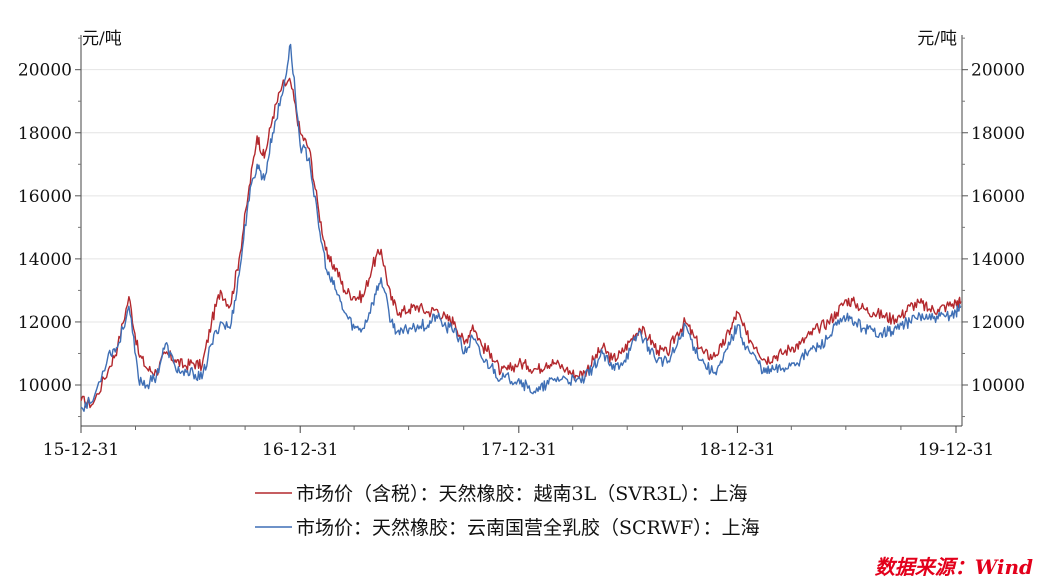  What do you see at coordinates (45, 134) in the screenshot?
I see `y-tick-label-left-4: 18000` at bounding box center [45, 134].